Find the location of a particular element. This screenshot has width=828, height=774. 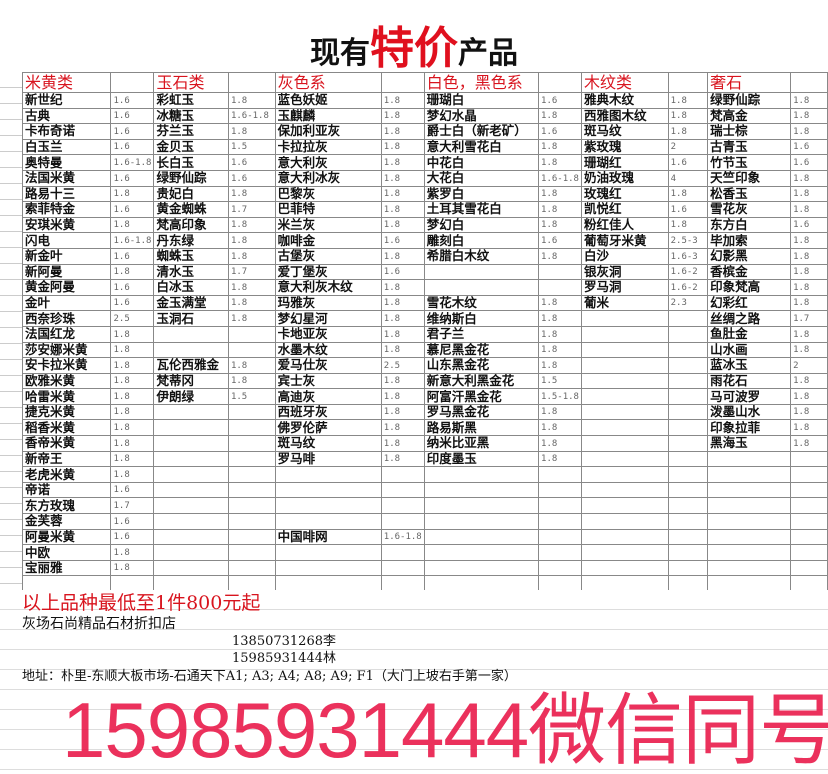

table-row: 法国红龙 1.8 卡地亚灰 1.8 君子兰 1.8 鱼肚金 1.8 is located at coordinates (424, 334).